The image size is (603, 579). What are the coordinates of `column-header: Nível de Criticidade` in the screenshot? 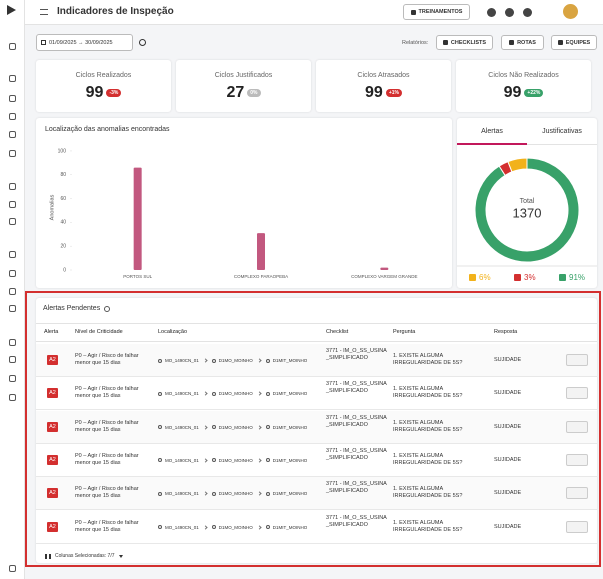 It's located at (99, 332).